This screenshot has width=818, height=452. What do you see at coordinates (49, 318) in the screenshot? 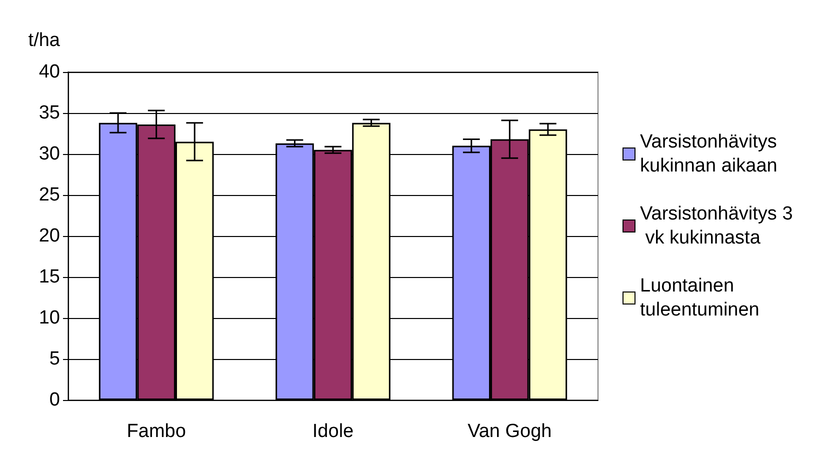
I see `y-tick-label: 10` at bounding box center [49, 318].